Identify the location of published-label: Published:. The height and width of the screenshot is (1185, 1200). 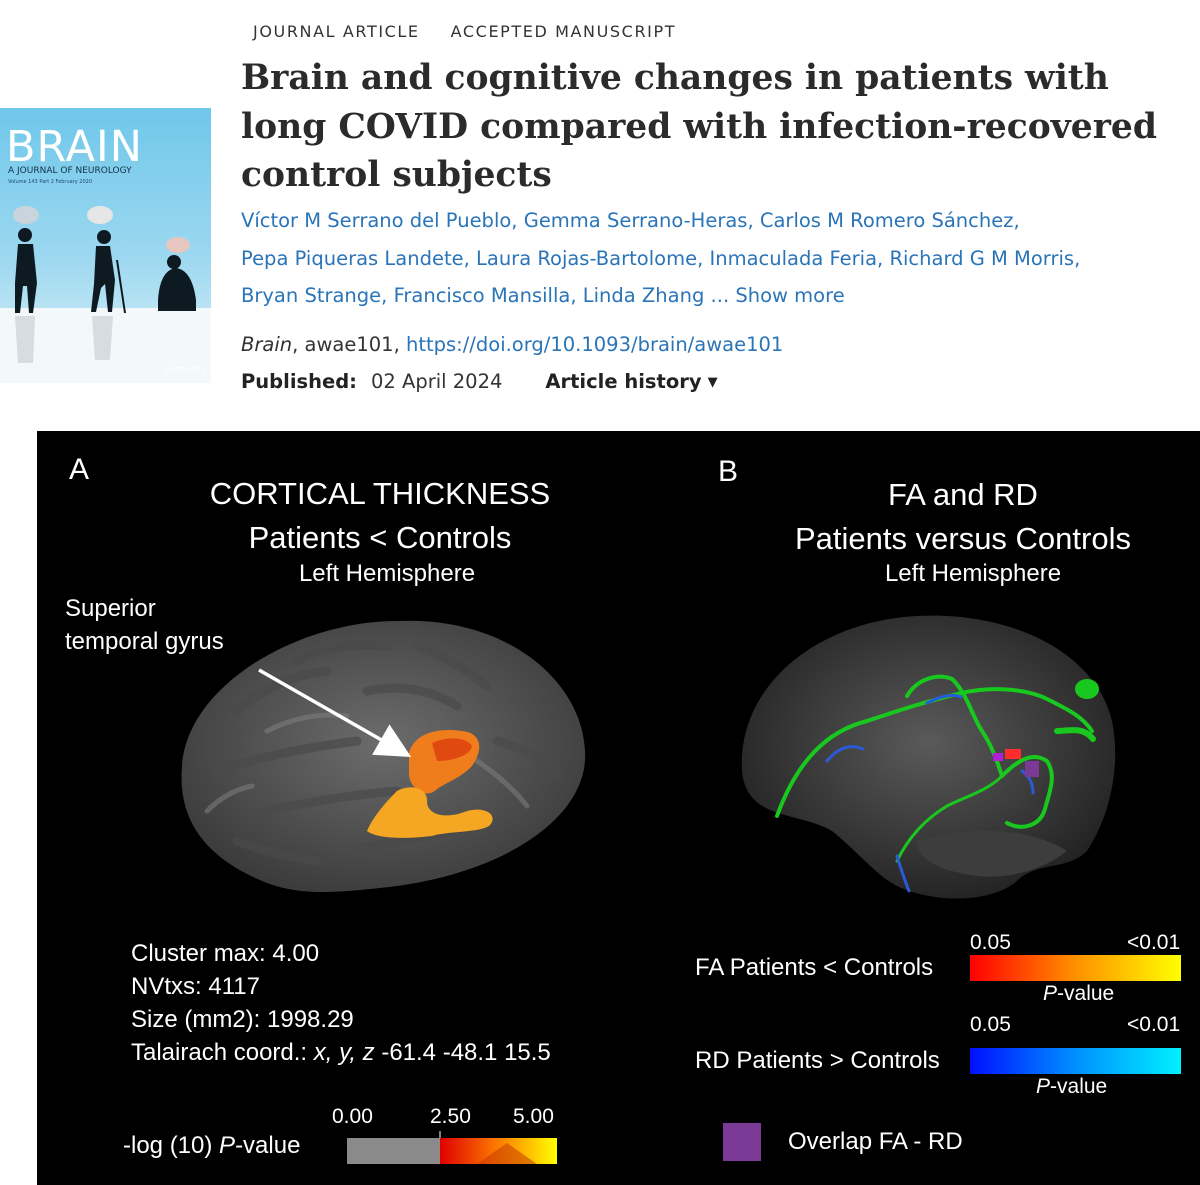
(299, 381).